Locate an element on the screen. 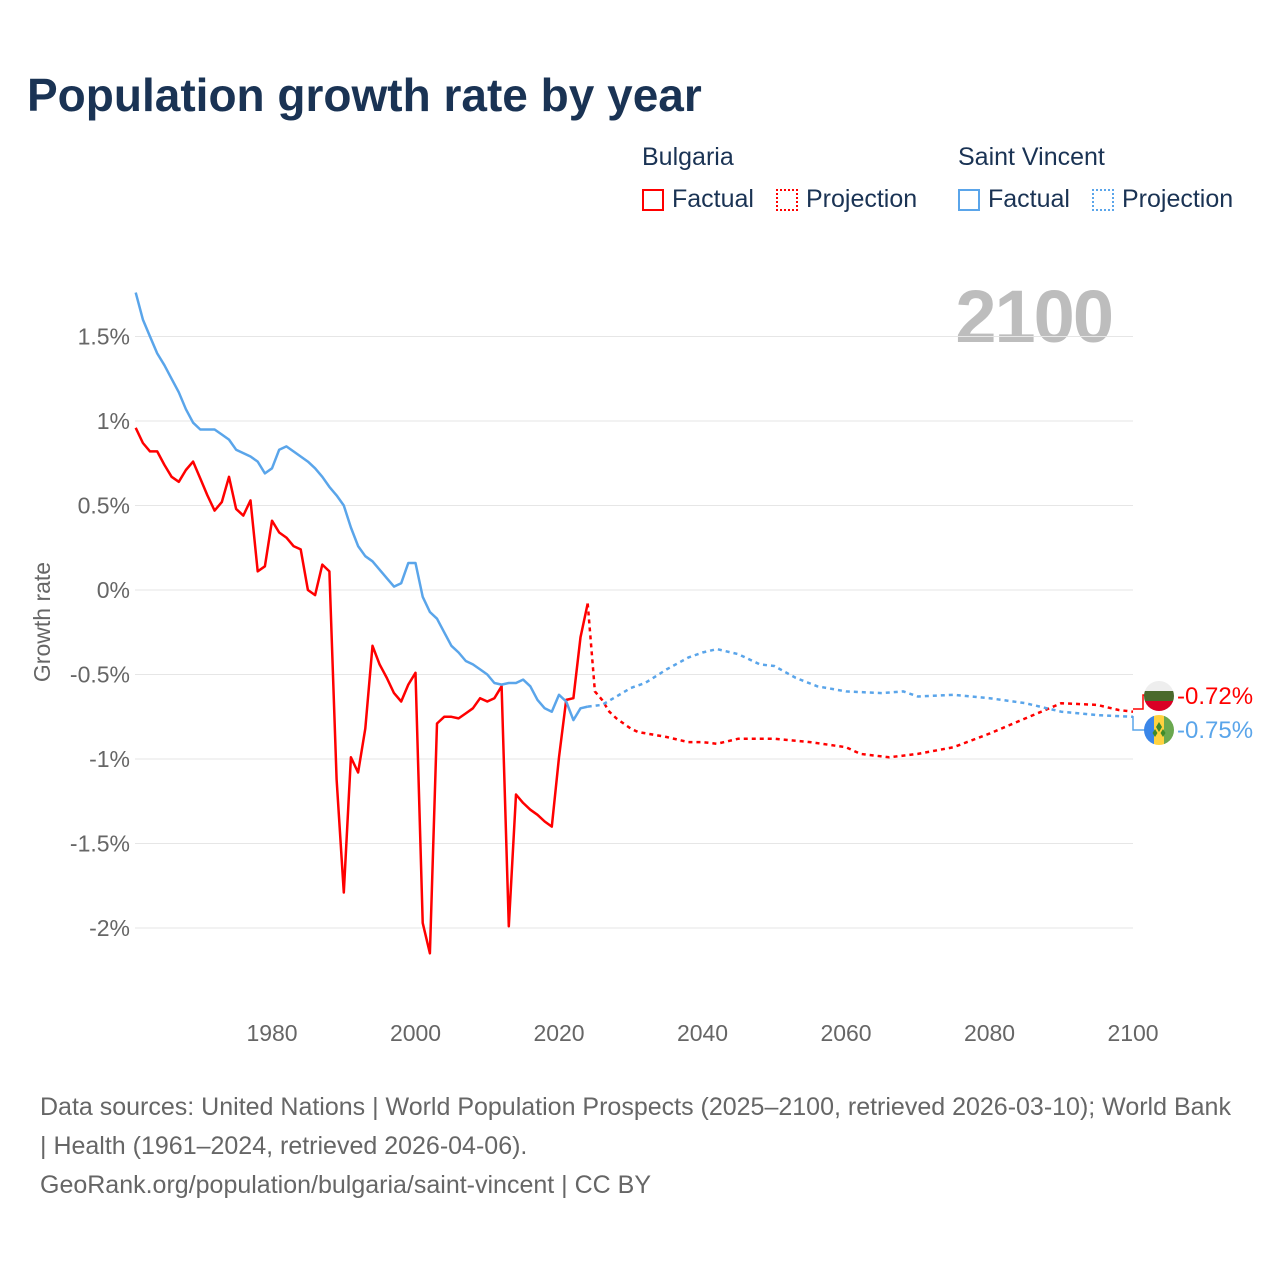 This screenshot has width=1280, height=1280. y-tick-label: -2% is located at coordinates (109, 928).